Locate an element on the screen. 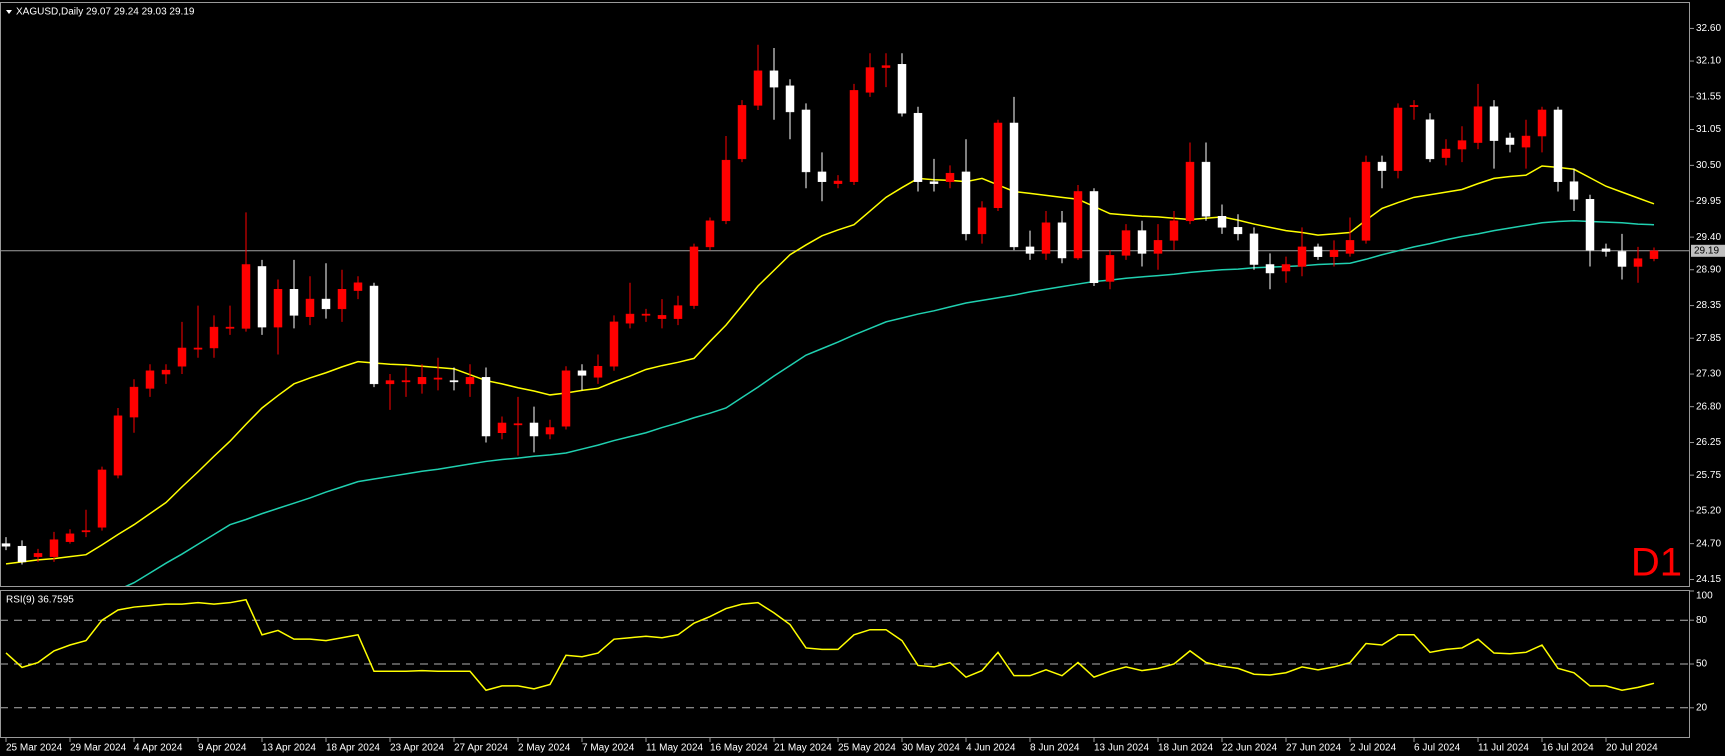  x-tick-label: 16 Jul 2024 is located at coordinates (1568, 748).